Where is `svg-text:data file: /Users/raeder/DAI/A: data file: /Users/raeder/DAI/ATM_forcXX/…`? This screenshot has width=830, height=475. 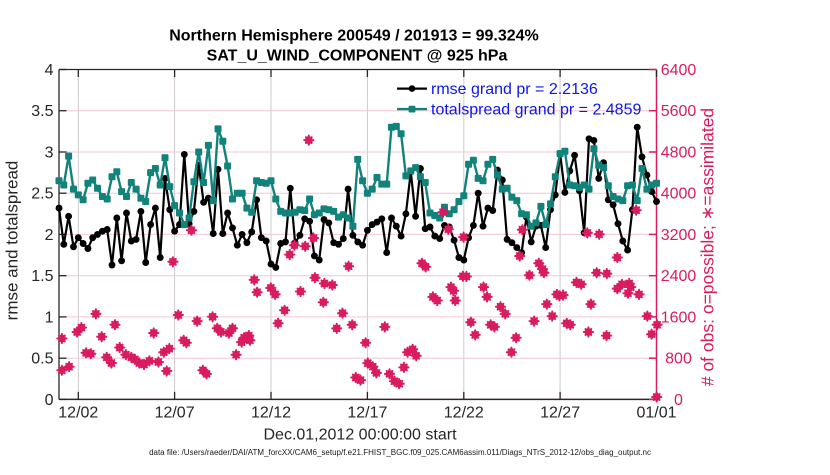 svg-text:data file: /Users/raeder/DAI/A: data file: /Users/raeder/DAI/ATM_forcXX/… is located at coordinates (400, 452).